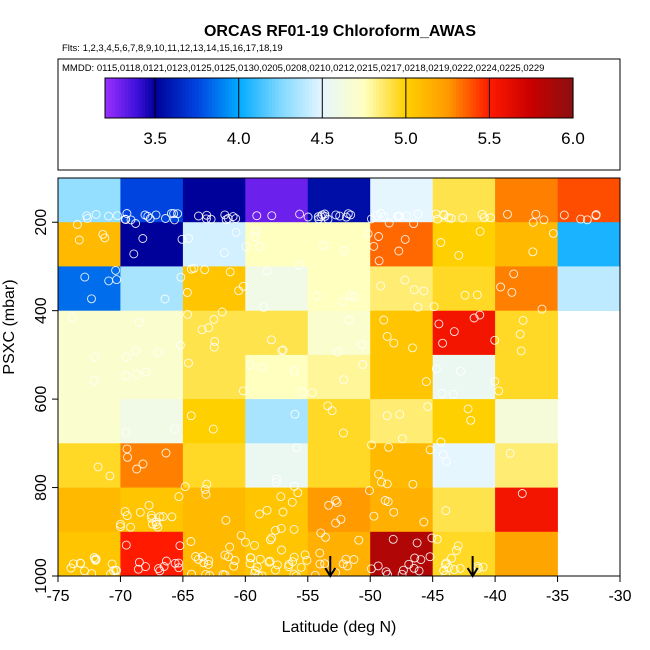 The height and width of the screenshot is (650, 650). Describe the element at coordinates (155, 138) in the screenshot. I see `colorbar-tick-label: 3.5` at that location.